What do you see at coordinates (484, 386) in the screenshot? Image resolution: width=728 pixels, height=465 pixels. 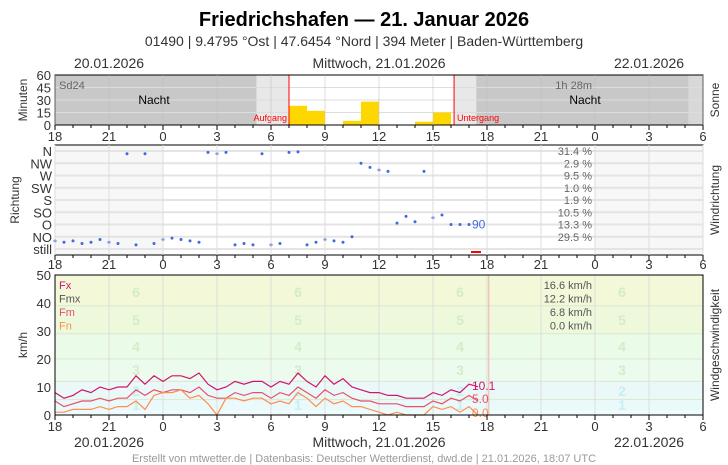 I see `last-value-fx: 10.1` at bounding box center [484, 386].